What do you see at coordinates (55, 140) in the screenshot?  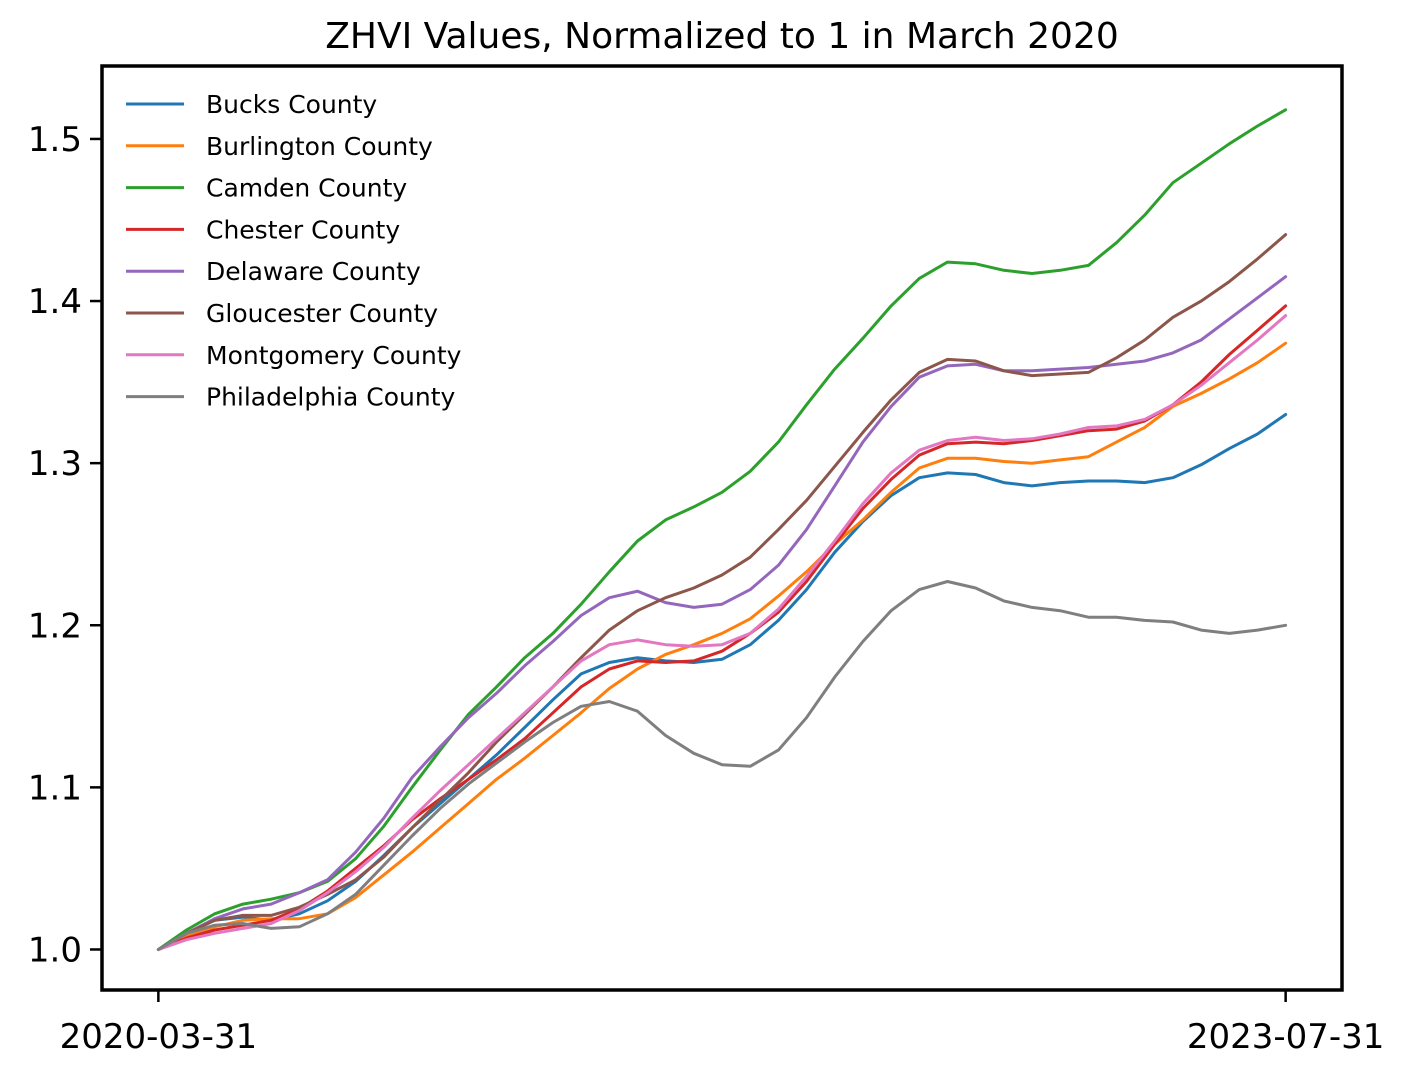 I see `y-tick-label: 1.5` at bounding box center [55, 140].